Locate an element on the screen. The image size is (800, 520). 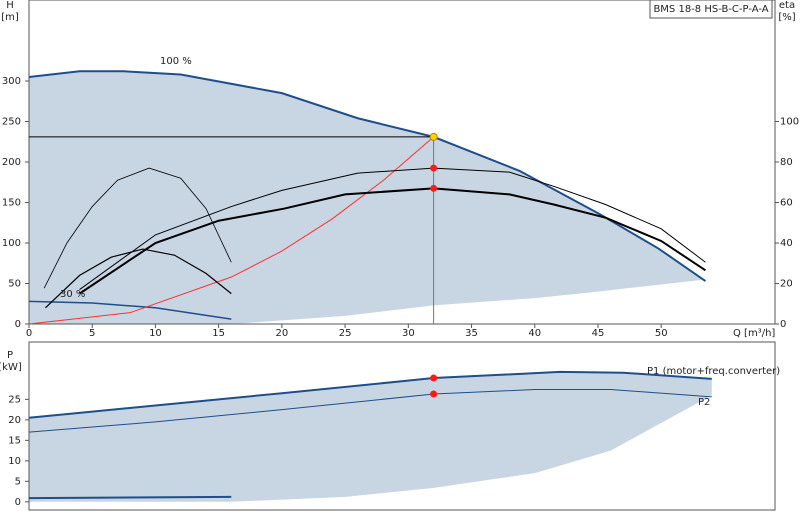
x-tick-label: 15 is located at coordinates (218, 333).